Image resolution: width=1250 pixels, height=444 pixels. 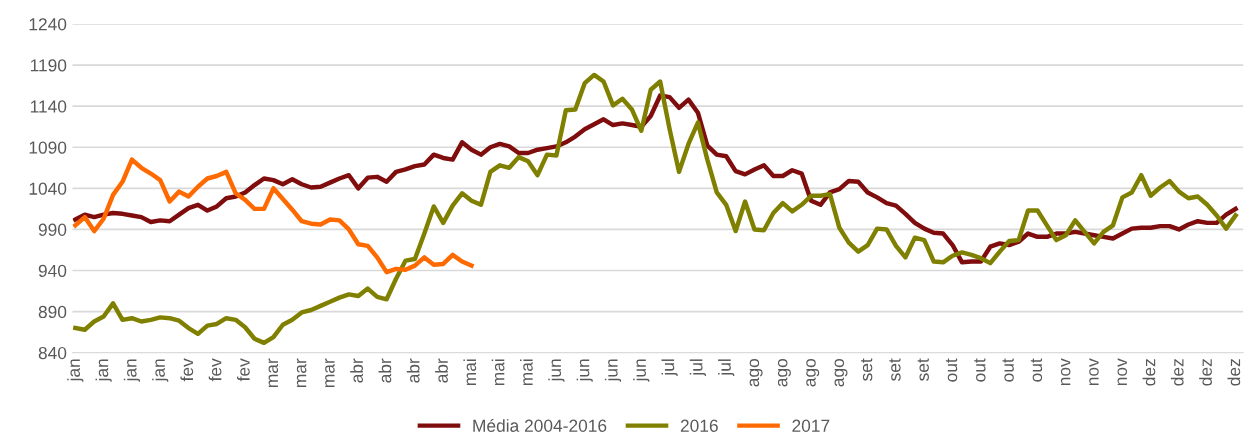 What do you see at coordinates (52, 353) in the screenshot?
I see `y-tick-label: 840` at bounding box center [52, 353].